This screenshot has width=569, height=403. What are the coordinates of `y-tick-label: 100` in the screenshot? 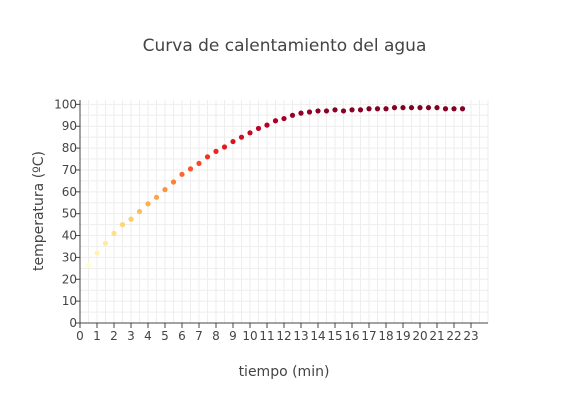 It's located at (65, 104).